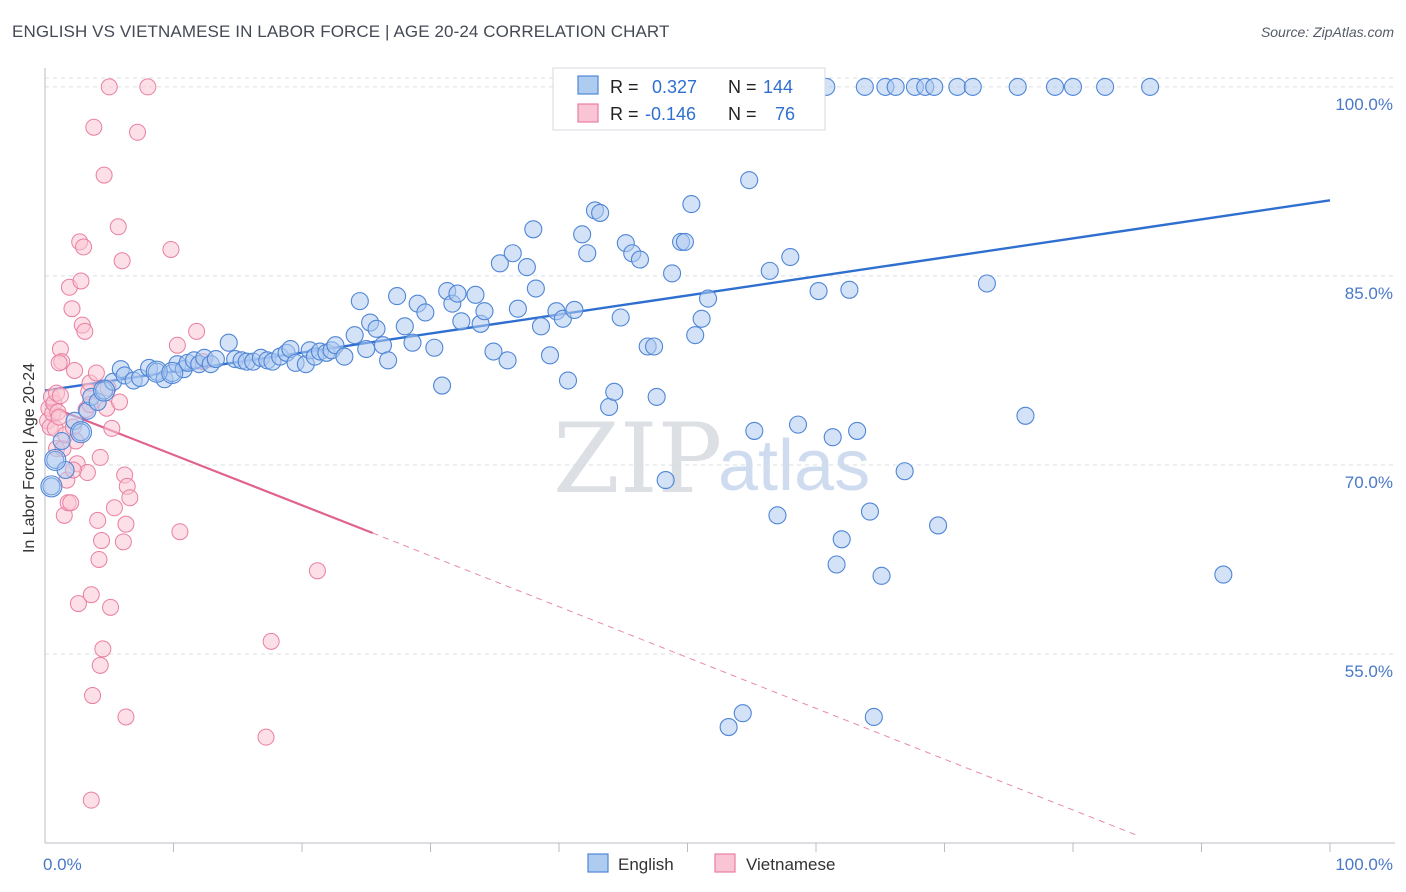  I want to click on vietnamese-r-value: -0.146, so click(670, 114).